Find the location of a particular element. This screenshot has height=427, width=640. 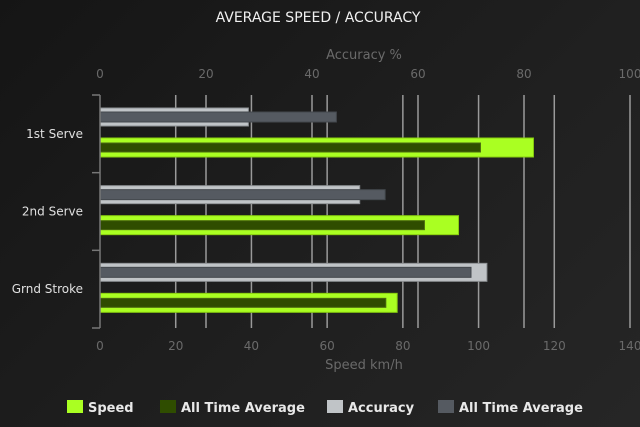

speed-tick-label: 100 is located at coordinates (478, 346).